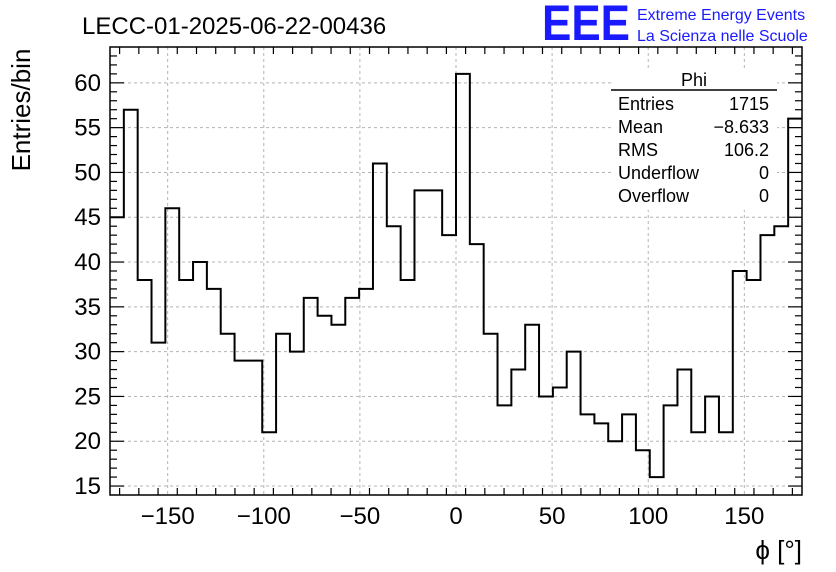 The width and height of the screenshot is (836, 572). What do you see at coordinates (87, 307) in the screenshot?
I see `y-tick-label: 35` at bounding box center [87, 307].